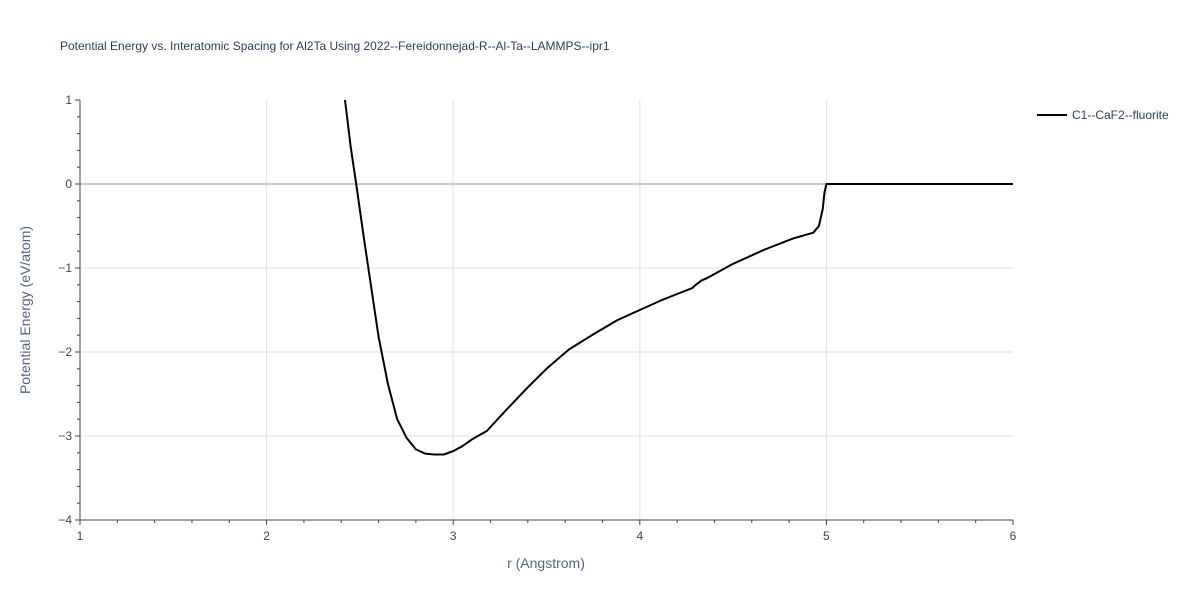  What do you see at coordinates (639, 536) in the screenshot?
I see `x-tick-label: 4` at bounding box center [639, 536].